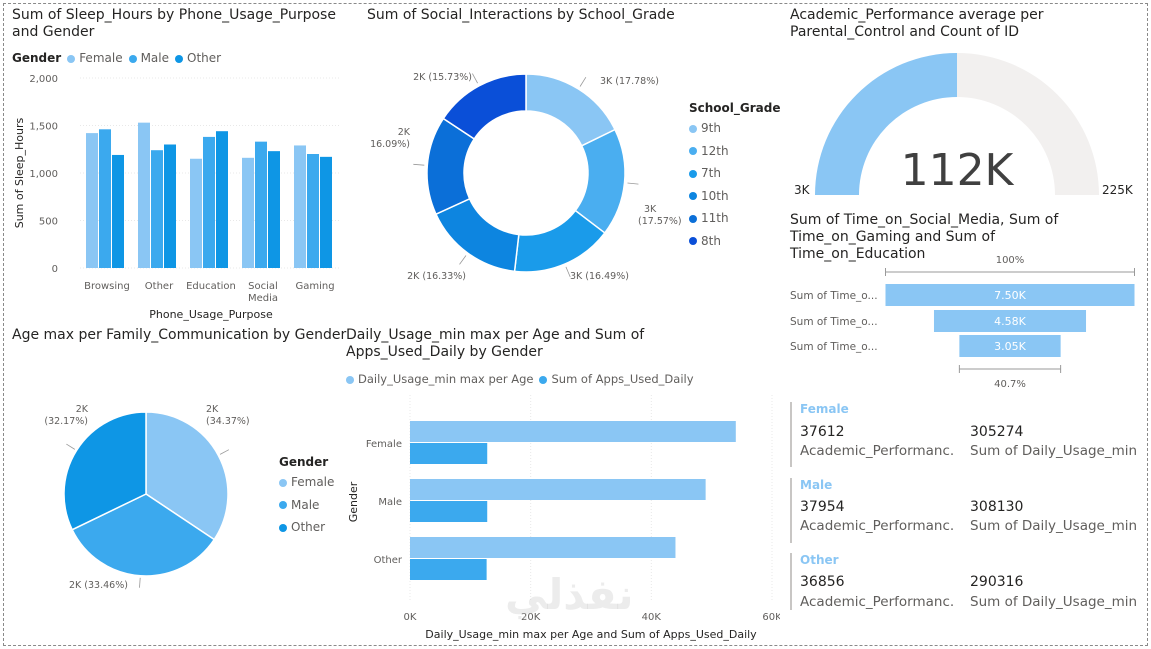 The height and width of the screenshot is (649, 1151). Describe the element at coordinates (1118, 190) in the screenshot. I see `gauge-max-label: 225K` at that location.